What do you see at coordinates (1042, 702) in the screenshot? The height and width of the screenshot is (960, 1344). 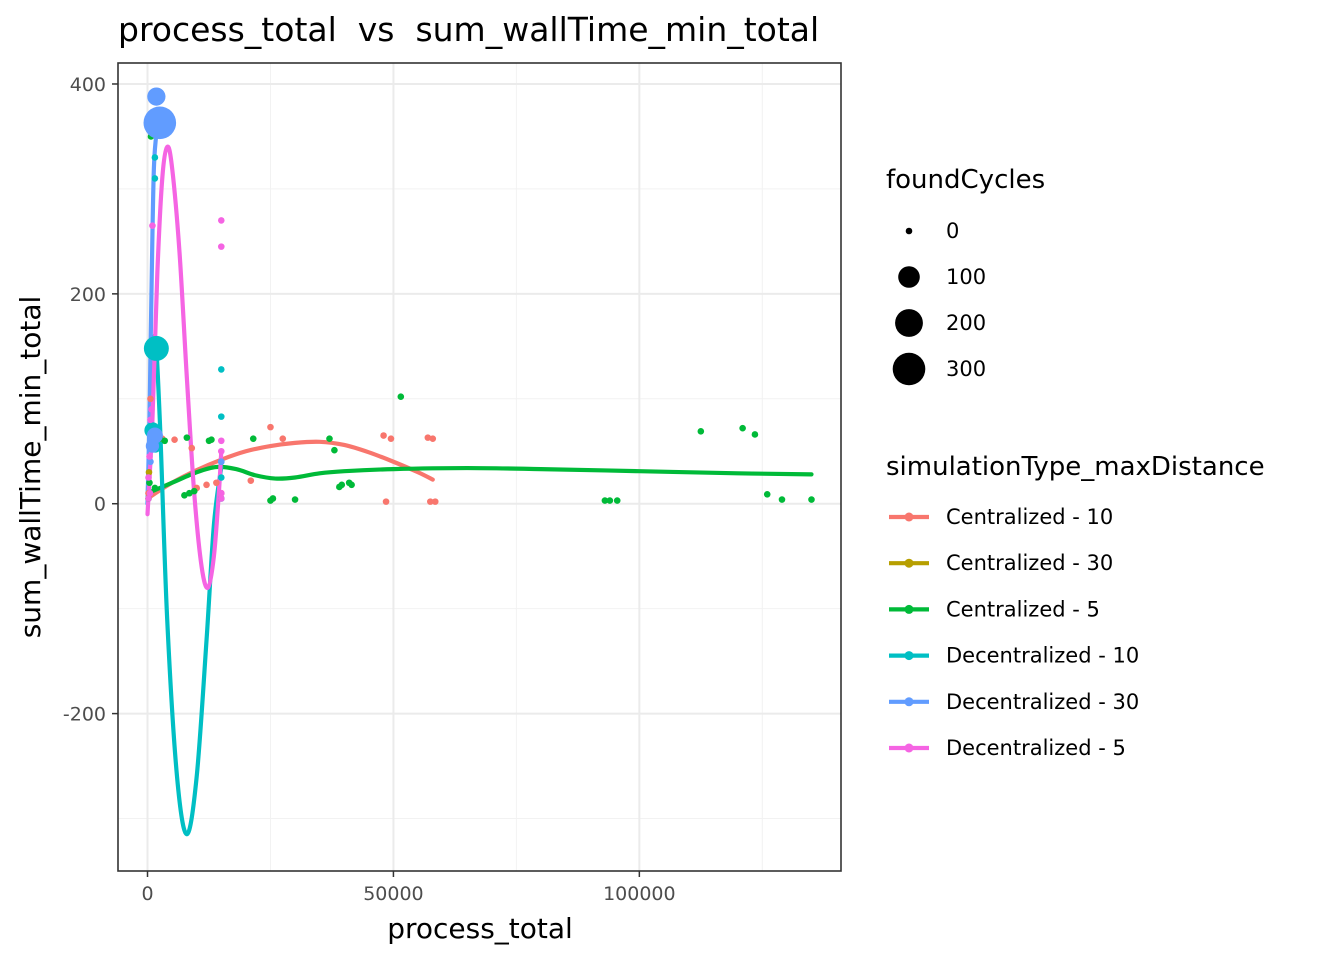 I see `color-legend-label: Decentralized - 30` at bounding box center [1042, 702].